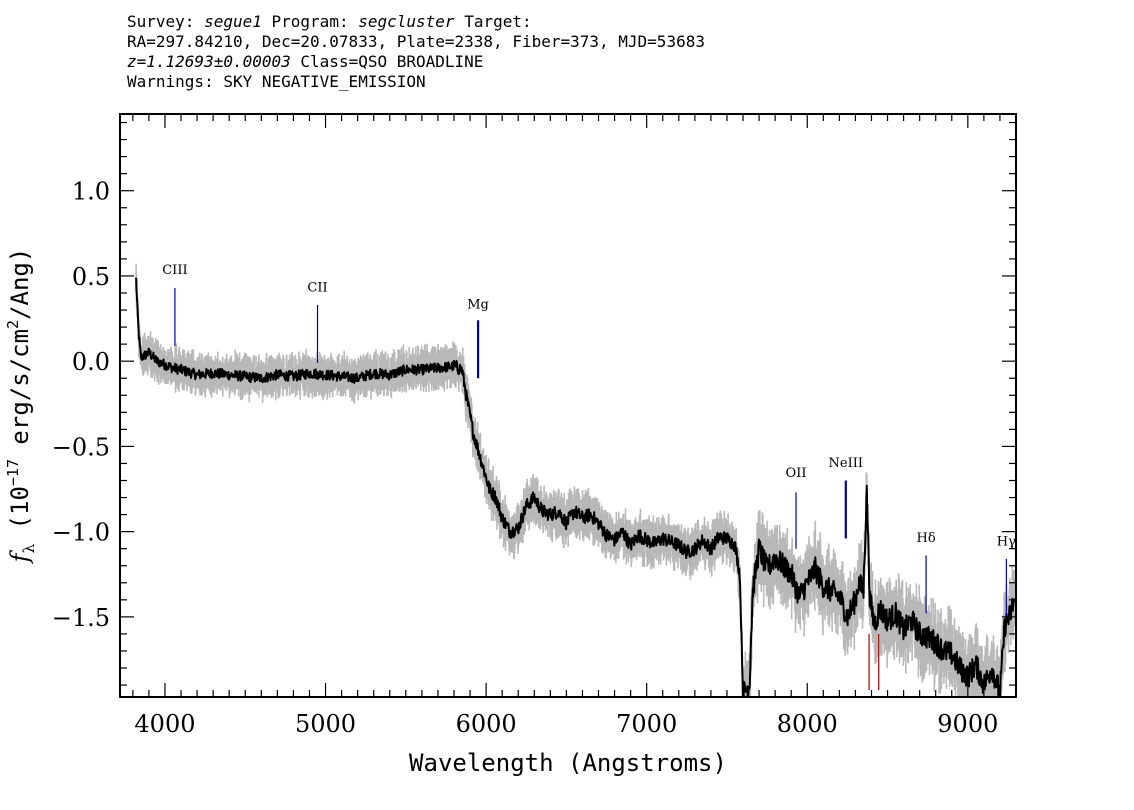  I want to click on x-tick-label: 5000, so click(325, 724).